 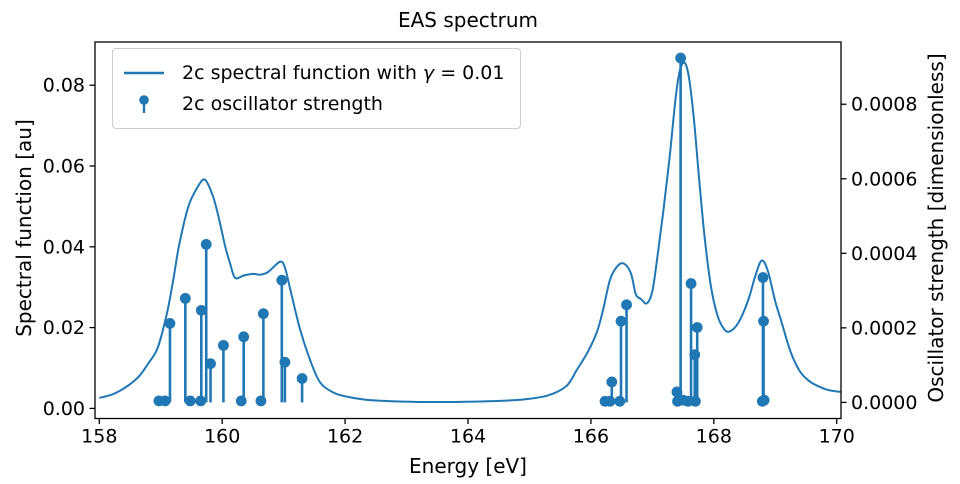 What do you see at coordinates (302, 72) in the screenshot?
I see `legend-label-line-prefix: 2c spectral function with` at bounding box center [302, 72].